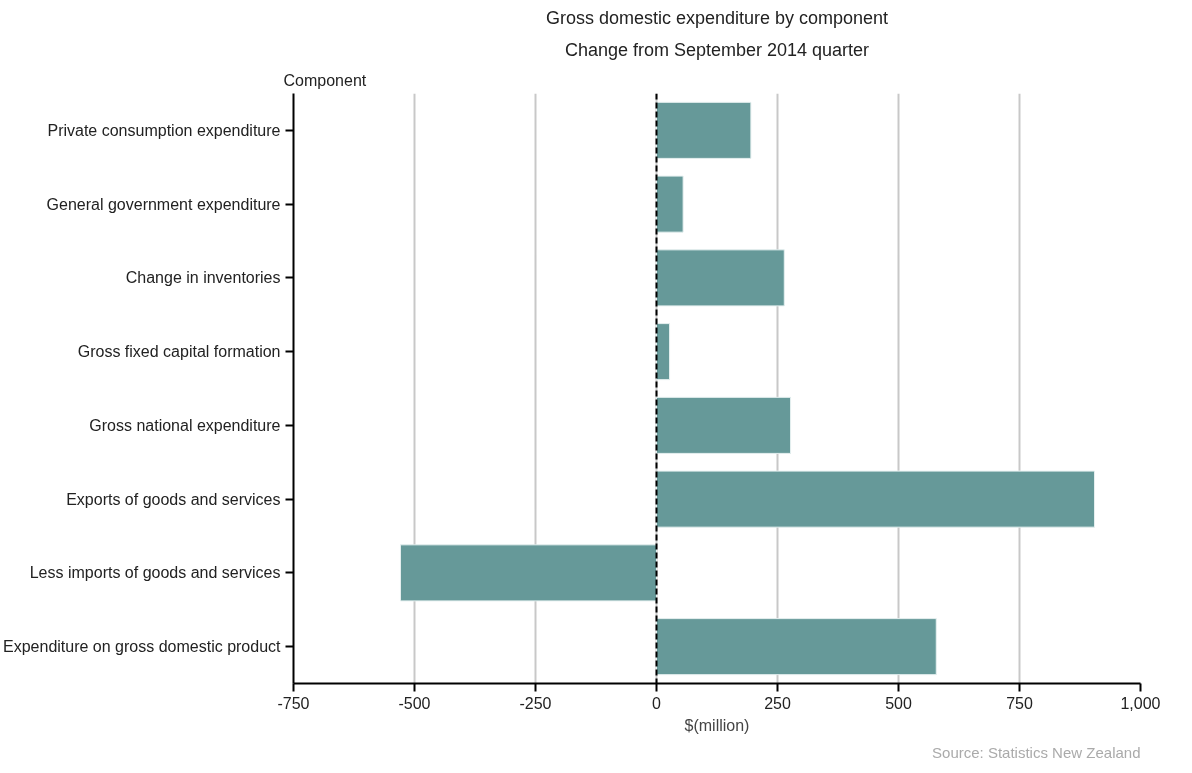  Describe the element at coordinates (179, 352) in the screenshot. I see `y-tick-label: Gross fixed capital formation` at that location.